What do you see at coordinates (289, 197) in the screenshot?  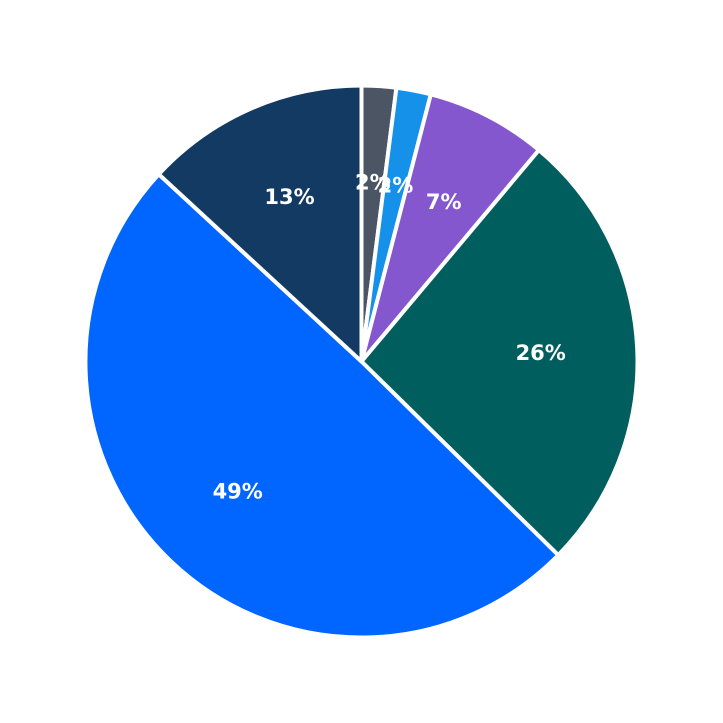 I see `pie-slice-label-5: 13%` at bounding box center [289, 197].